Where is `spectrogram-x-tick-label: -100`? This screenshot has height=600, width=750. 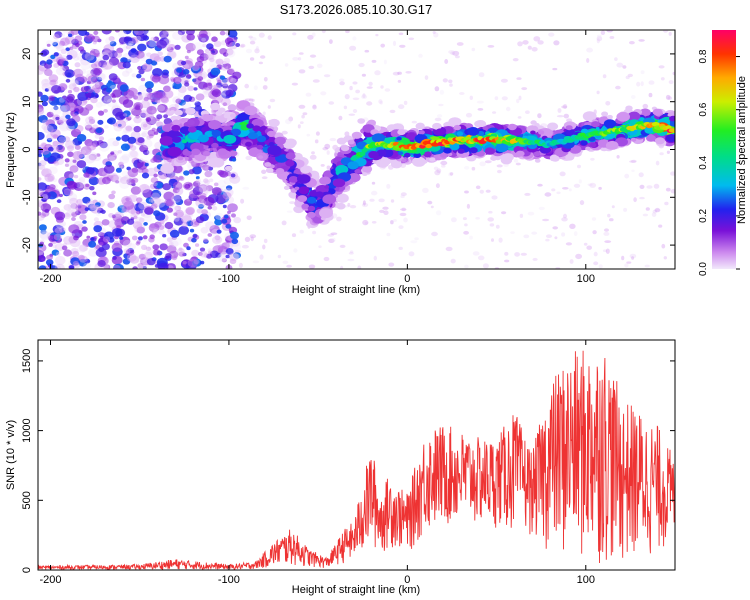 spectrogram-x-tick-label: -100 is located at coordinates (229, 279).